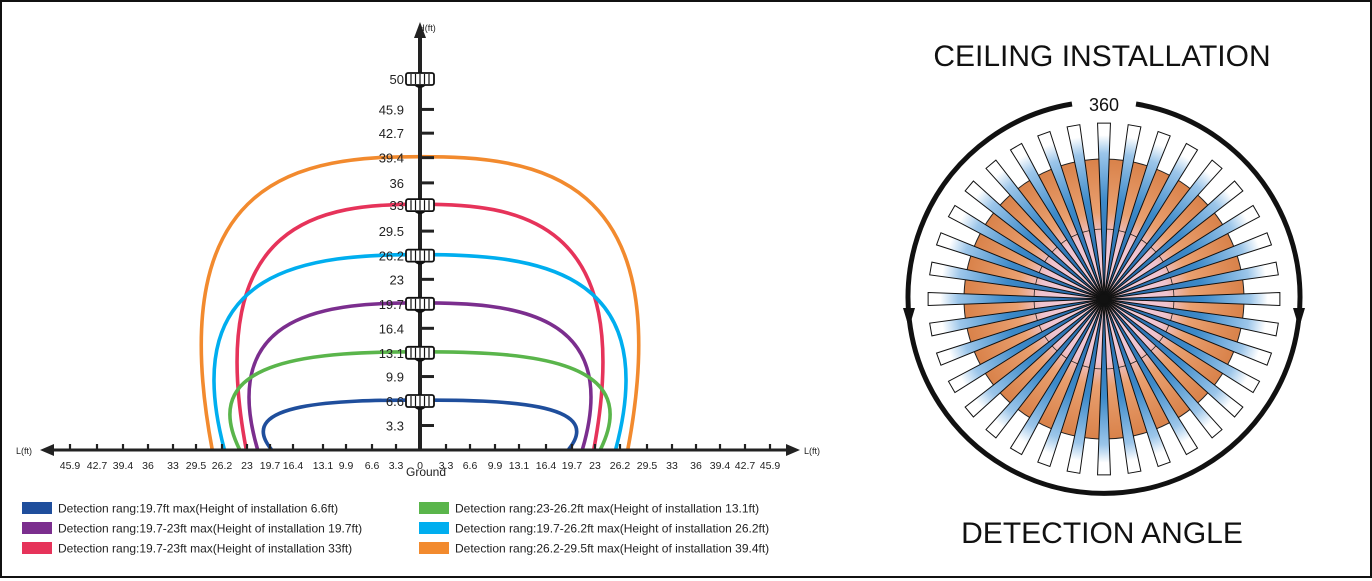 The width and height of the screenshot is (1372, 581). I want to click on height-tick-label: 23, so click(397, 279).